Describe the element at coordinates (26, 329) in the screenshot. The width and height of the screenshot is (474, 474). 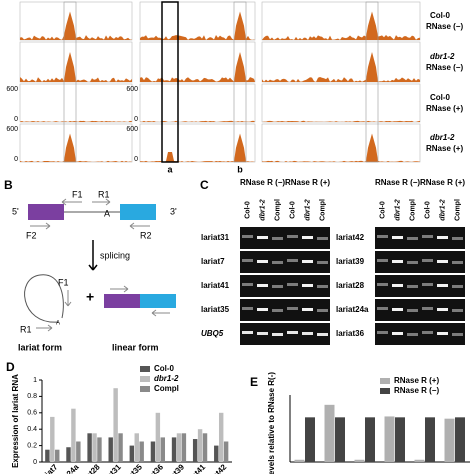
I see `primer: R1` at that location.